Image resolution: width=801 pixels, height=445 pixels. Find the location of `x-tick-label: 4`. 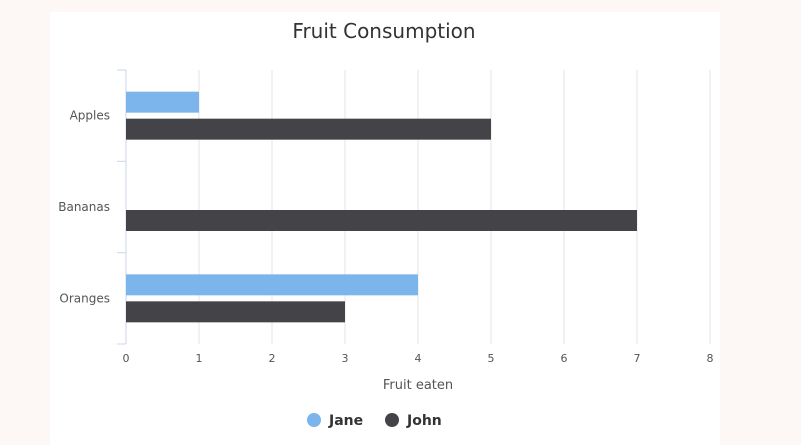

x-tick-label: 4 is located at coordinates (418, 358).